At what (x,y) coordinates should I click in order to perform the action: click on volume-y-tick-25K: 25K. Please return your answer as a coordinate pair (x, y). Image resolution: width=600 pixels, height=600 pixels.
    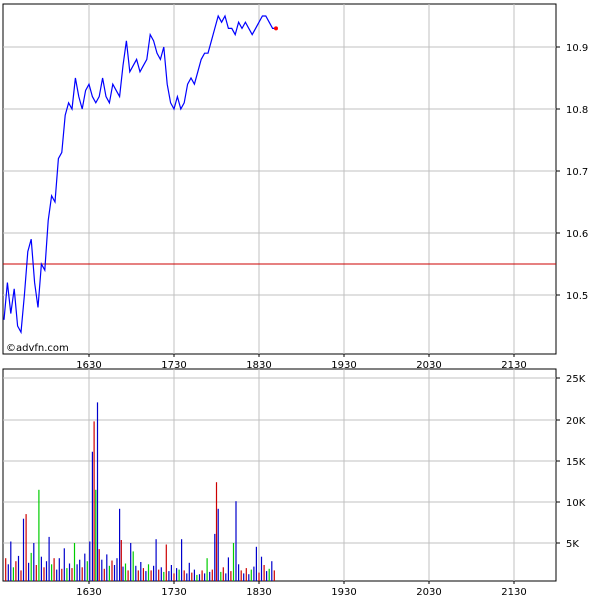
    Looking at the image, I should click on (576, 379).